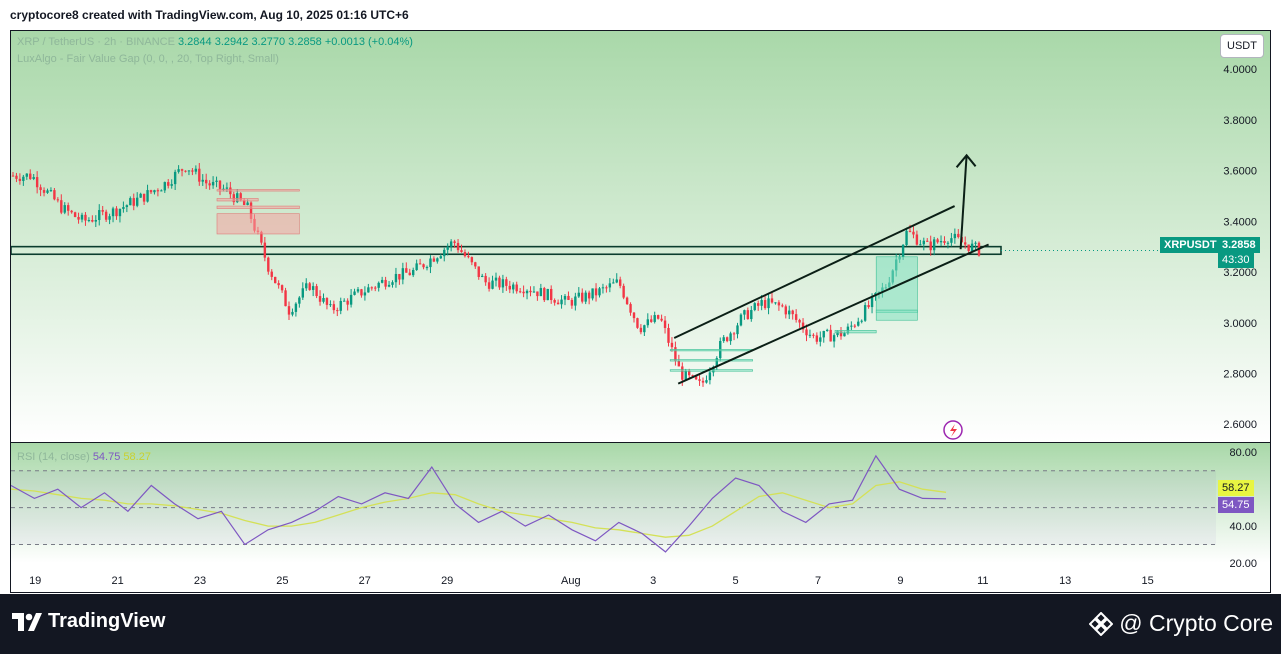 The image size is (1281, 654). I want to click on rsi-ma-line, so click(479, 509).